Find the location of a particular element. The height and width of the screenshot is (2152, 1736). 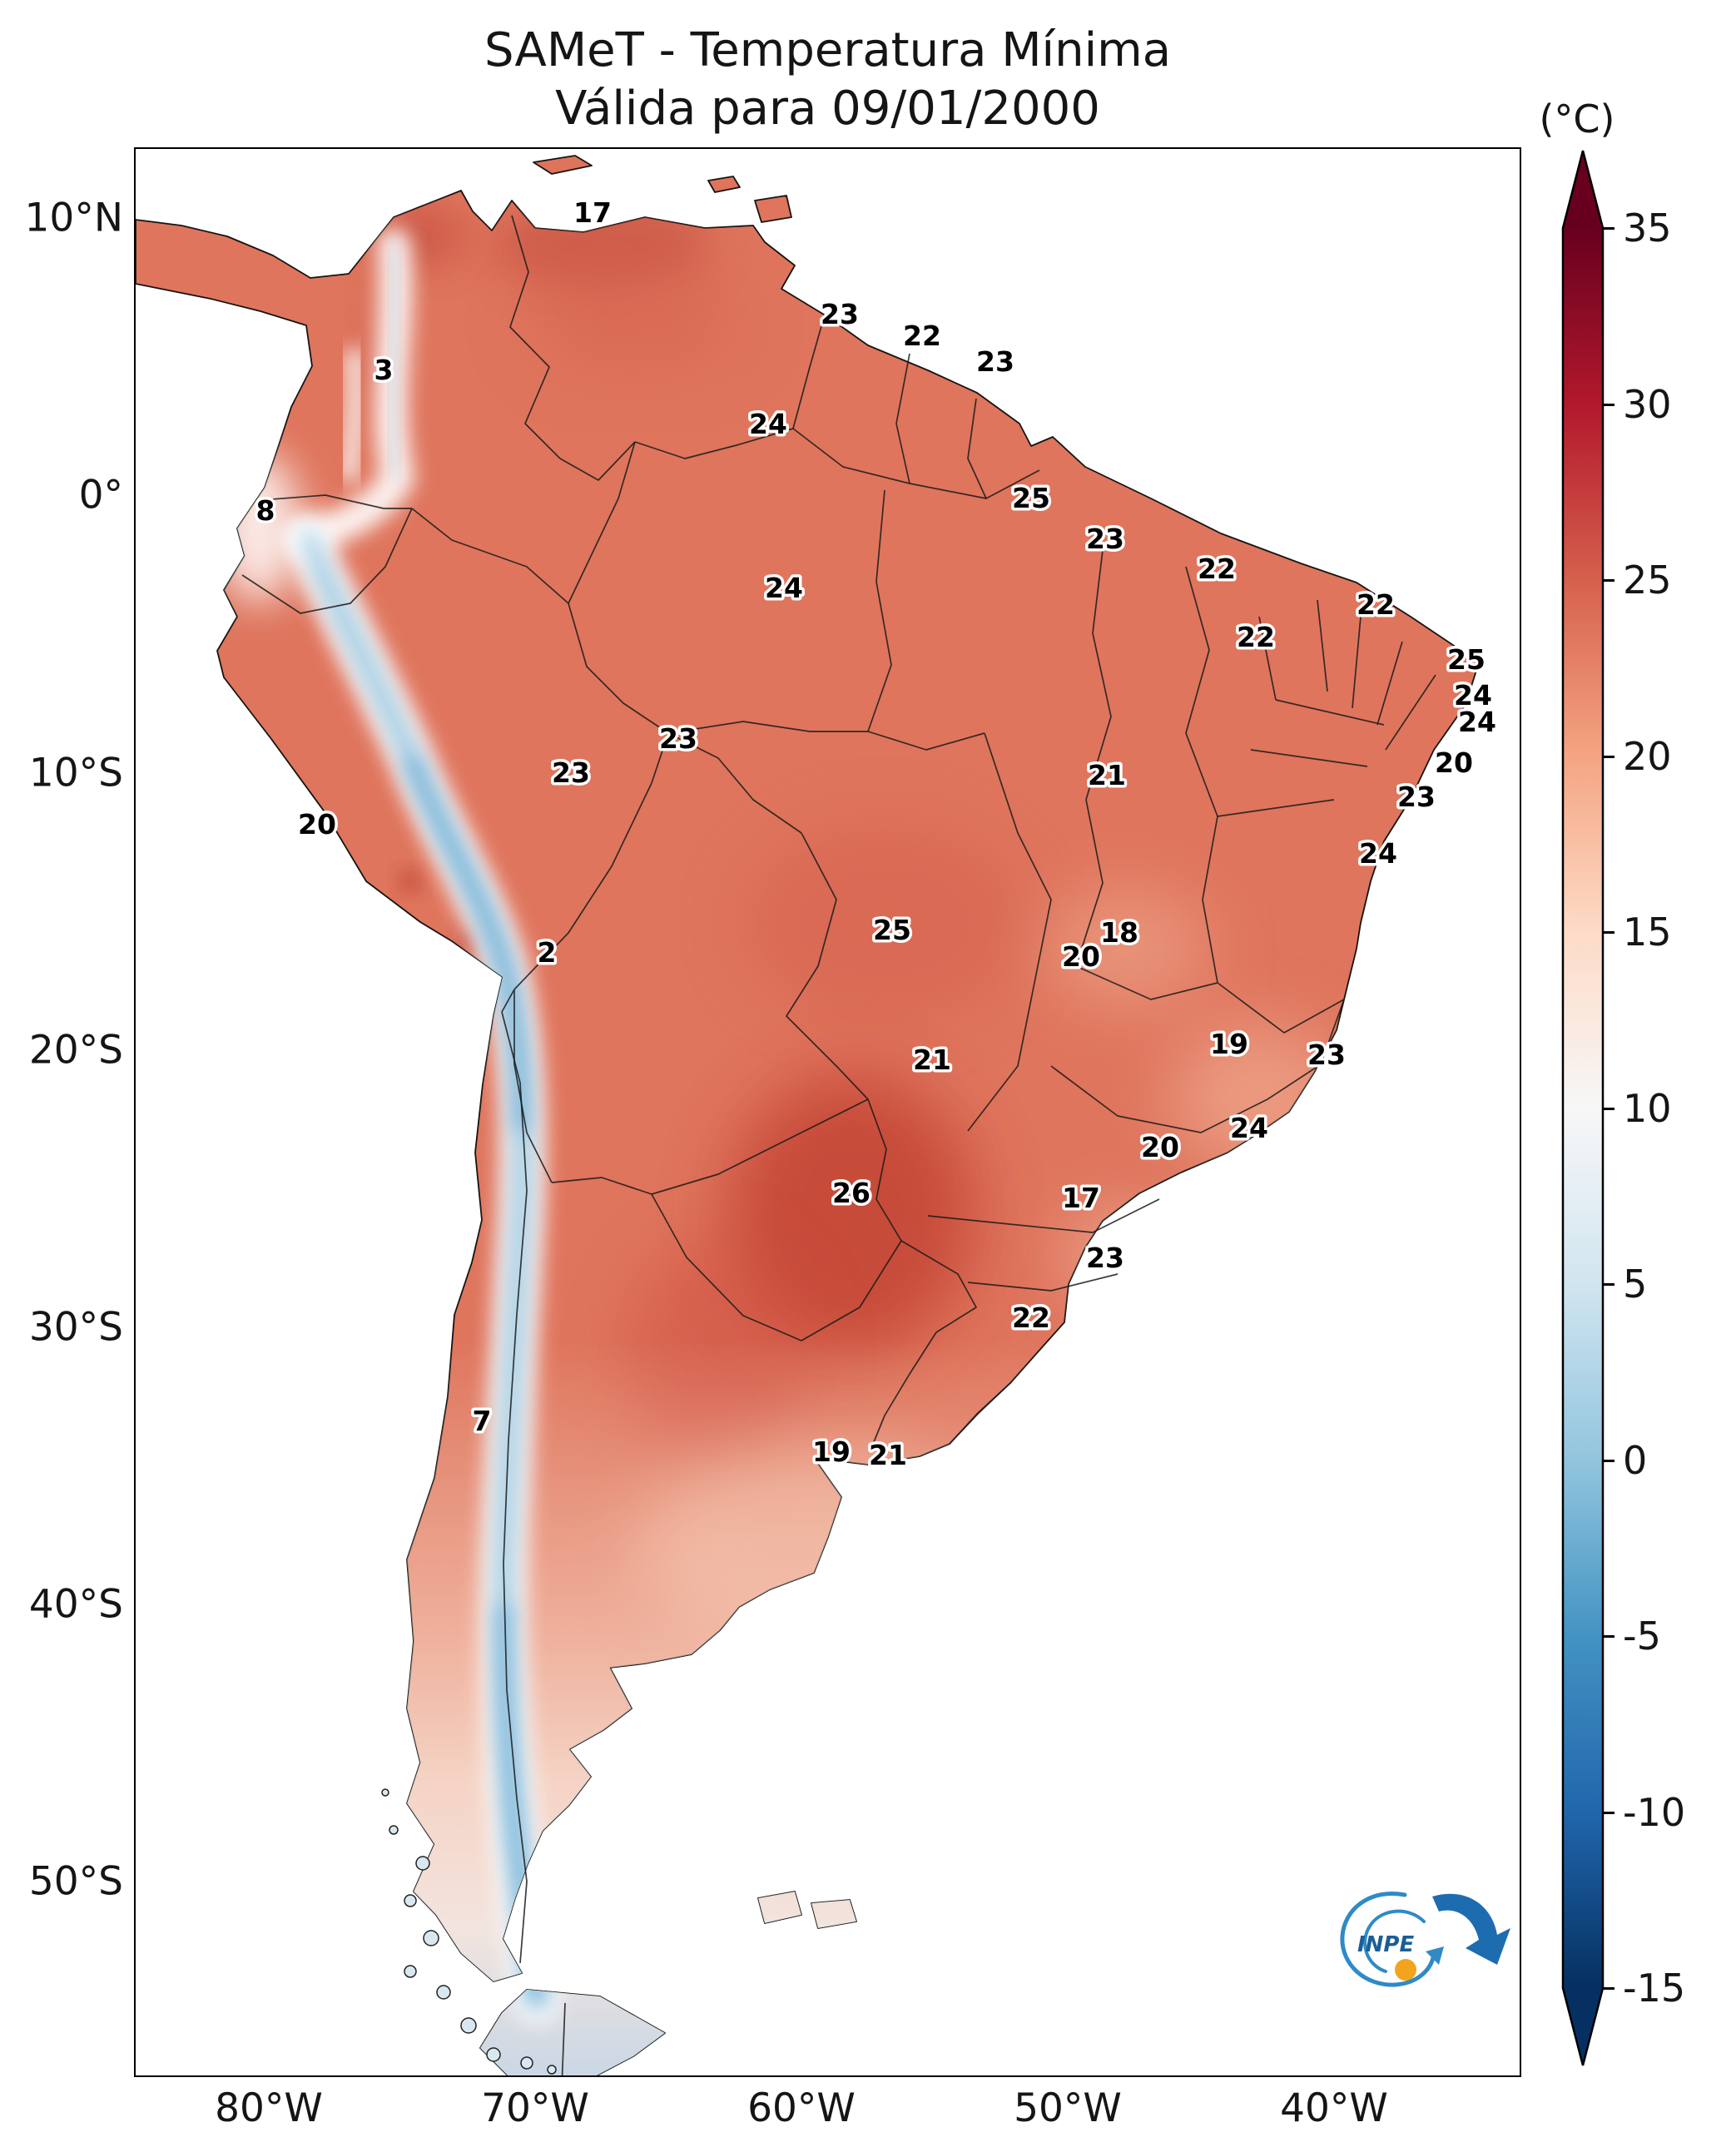

lat-tick-label: 20°S is located at coordinates (75, 1050).